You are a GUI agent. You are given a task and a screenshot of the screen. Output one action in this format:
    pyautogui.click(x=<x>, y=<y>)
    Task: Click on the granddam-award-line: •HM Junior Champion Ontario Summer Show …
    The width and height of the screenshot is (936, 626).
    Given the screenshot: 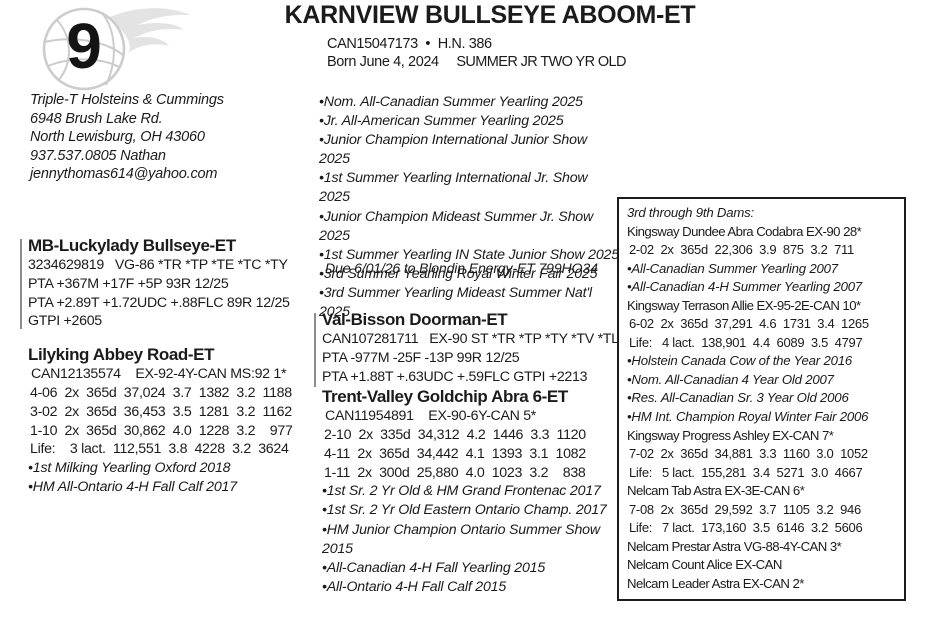 What is the action you would take?
    pyautogui.click(x=461, y=539)
    